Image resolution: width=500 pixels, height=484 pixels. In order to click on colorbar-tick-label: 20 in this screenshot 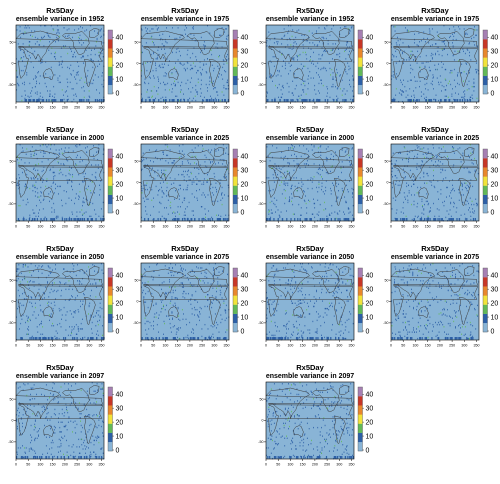, I will do `click(120, 304)`.